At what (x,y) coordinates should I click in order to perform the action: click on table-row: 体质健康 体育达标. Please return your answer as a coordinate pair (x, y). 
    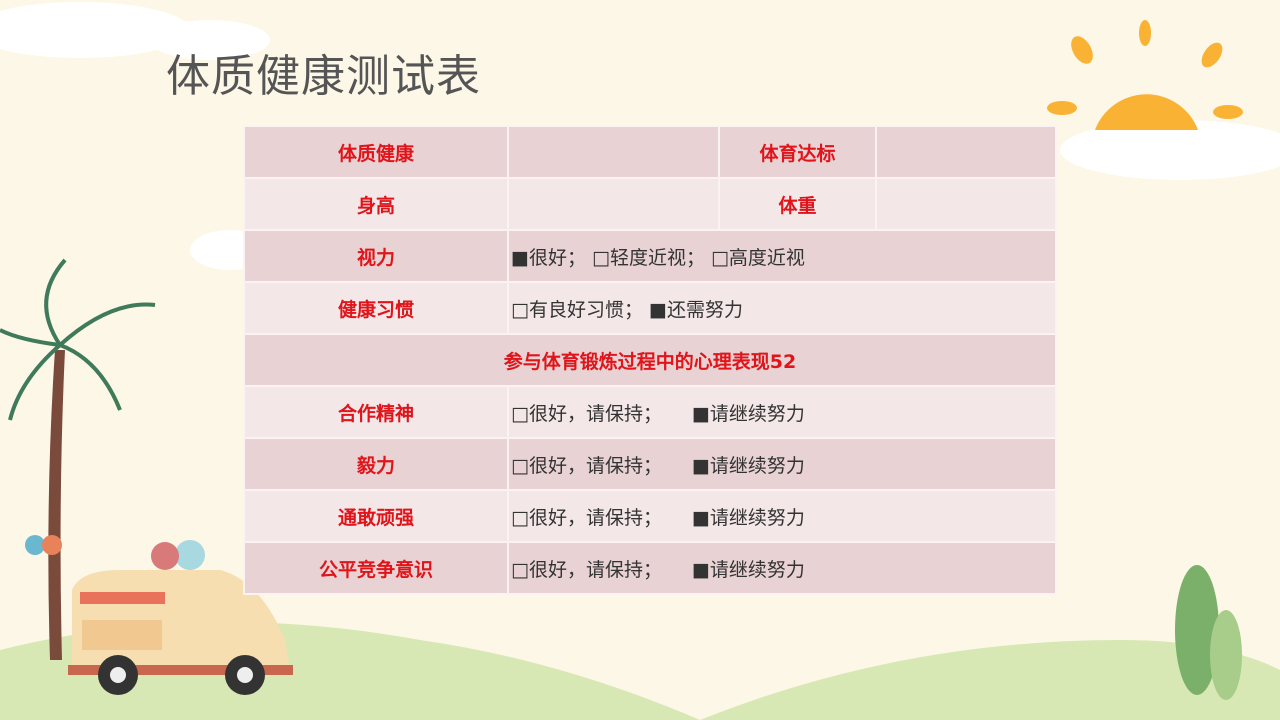
    Looking at the image, I should click on (650, 152).